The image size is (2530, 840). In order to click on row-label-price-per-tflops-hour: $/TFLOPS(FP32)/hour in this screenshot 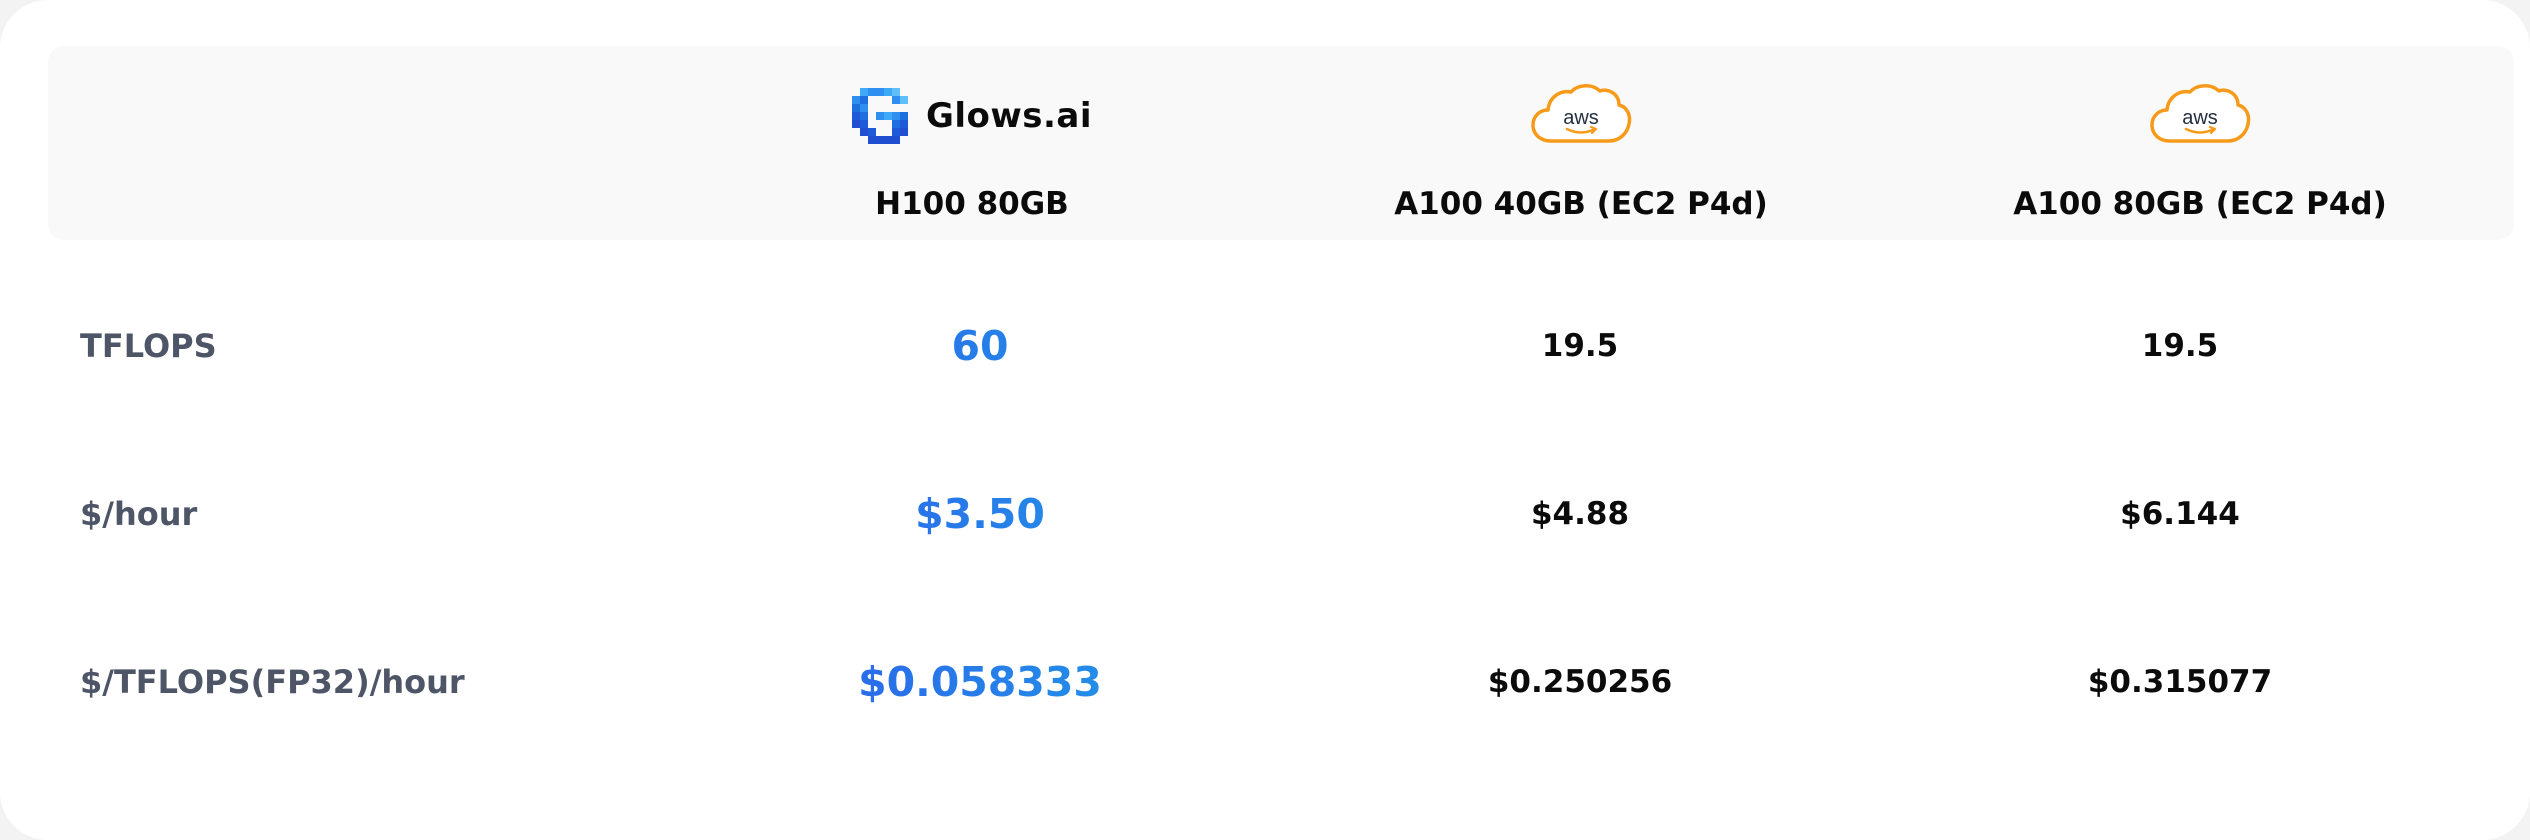, I will do `click(272, 682)`.